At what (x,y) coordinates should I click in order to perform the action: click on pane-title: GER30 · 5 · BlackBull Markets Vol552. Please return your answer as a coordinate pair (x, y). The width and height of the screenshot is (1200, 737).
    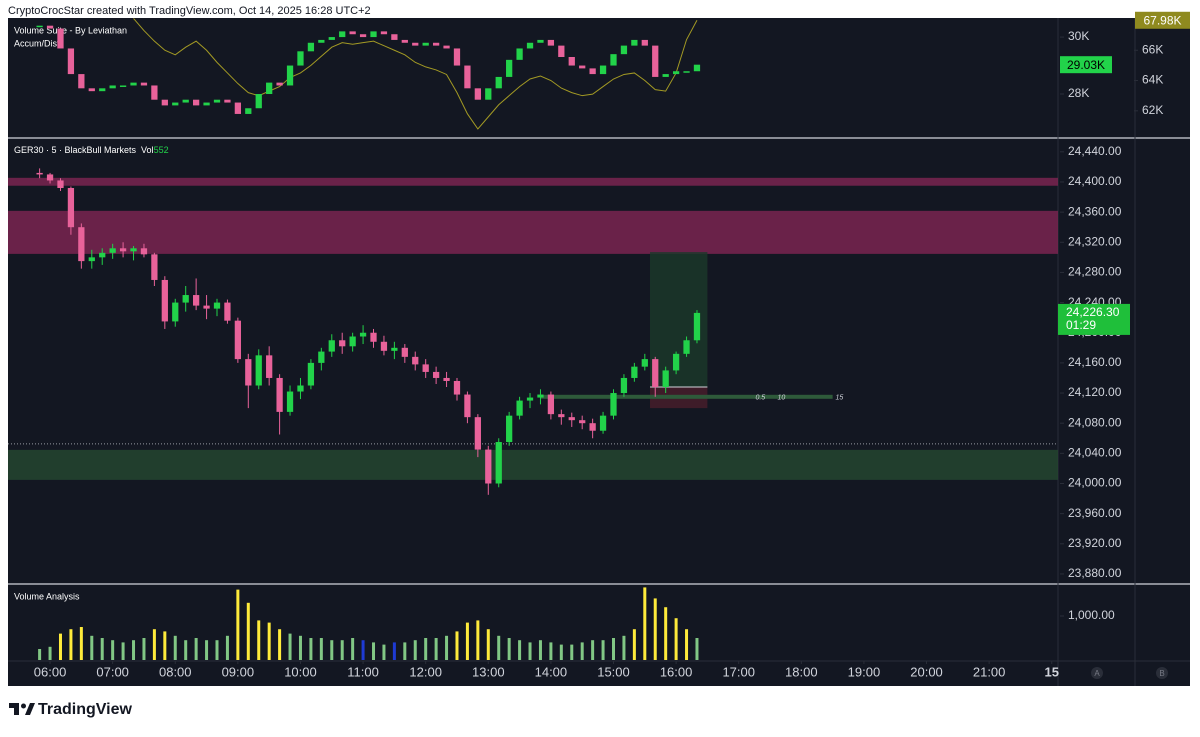
    Looking at the image, I should click on (91, 150).